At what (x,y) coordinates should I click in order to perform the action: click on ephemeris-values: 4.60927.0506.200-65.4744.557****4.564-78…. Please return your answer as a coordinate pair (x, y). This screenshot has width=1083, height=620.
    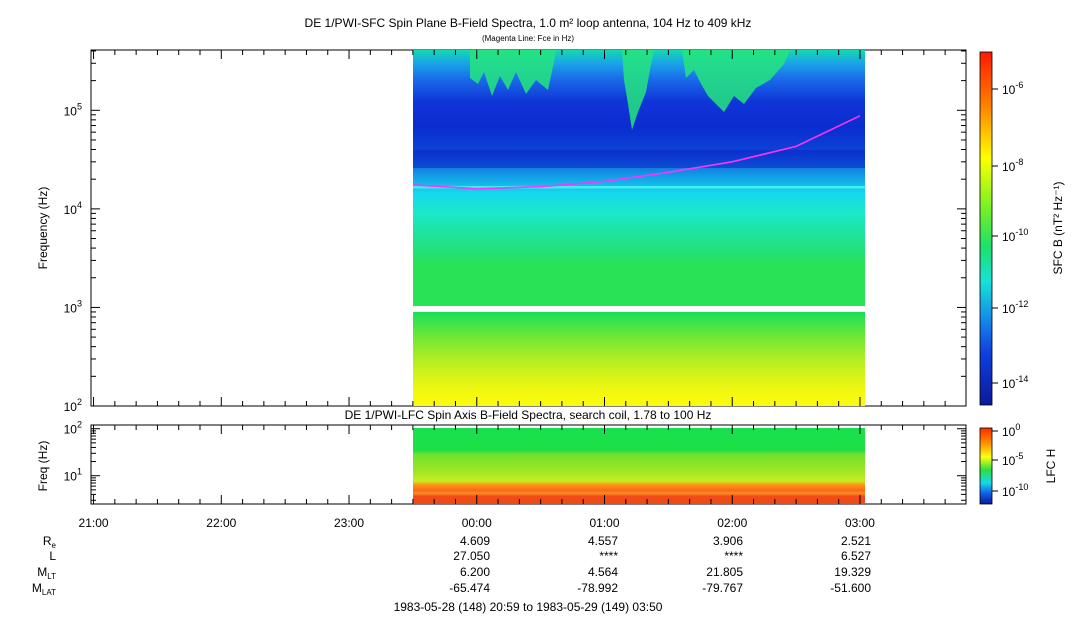
    Looking at the image, I should click on (660, 564).